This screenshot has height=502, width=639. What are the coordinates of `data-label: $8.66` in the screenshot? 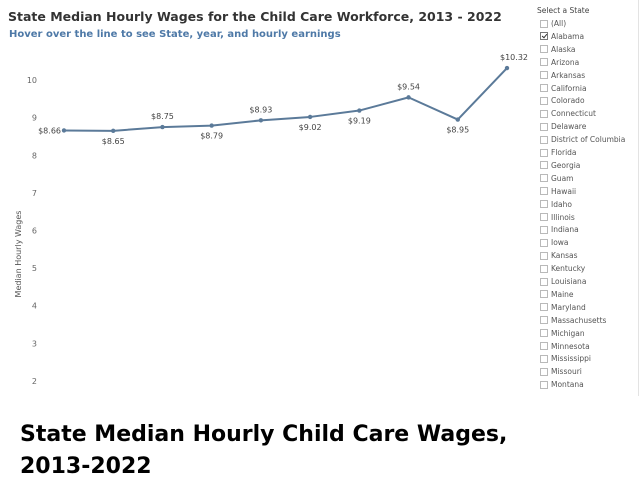 It's located at (49, 130).